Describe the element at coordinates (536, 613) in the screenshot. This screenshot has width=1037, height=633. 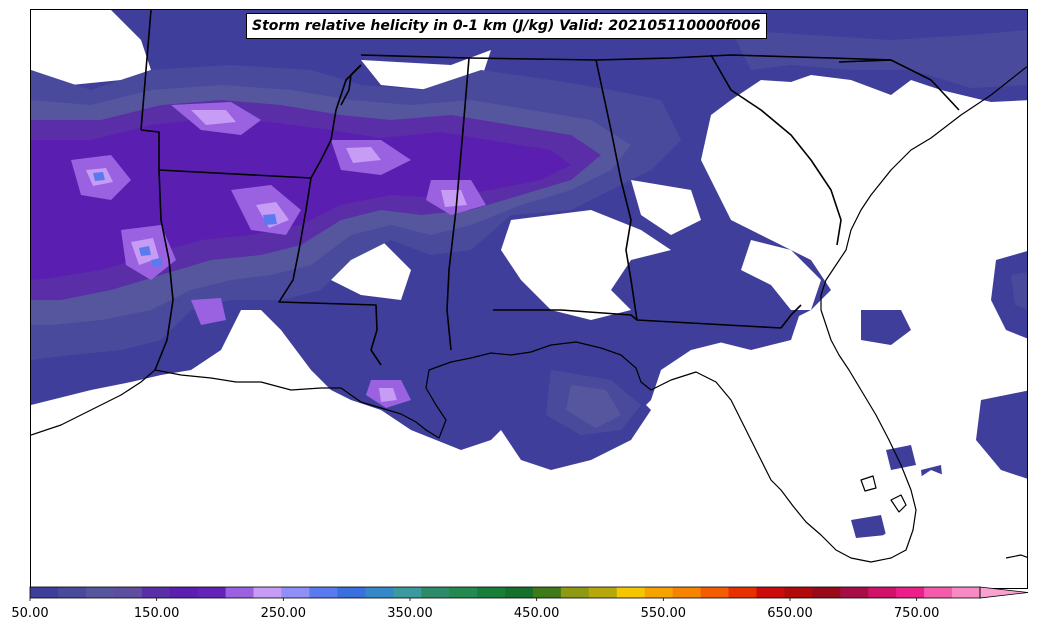
I see `colorbar-tick-label: 450.00` at that location.